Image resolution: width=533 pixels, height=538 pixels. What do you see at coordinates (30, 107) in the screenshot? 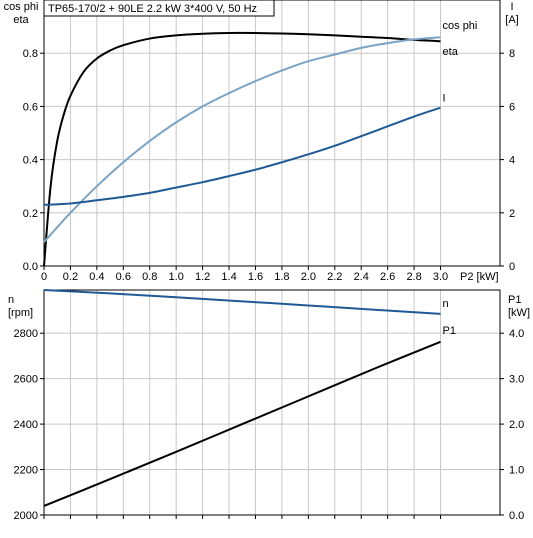
I see `left-tick-label: 0.6` at bounding box center [30, 107].